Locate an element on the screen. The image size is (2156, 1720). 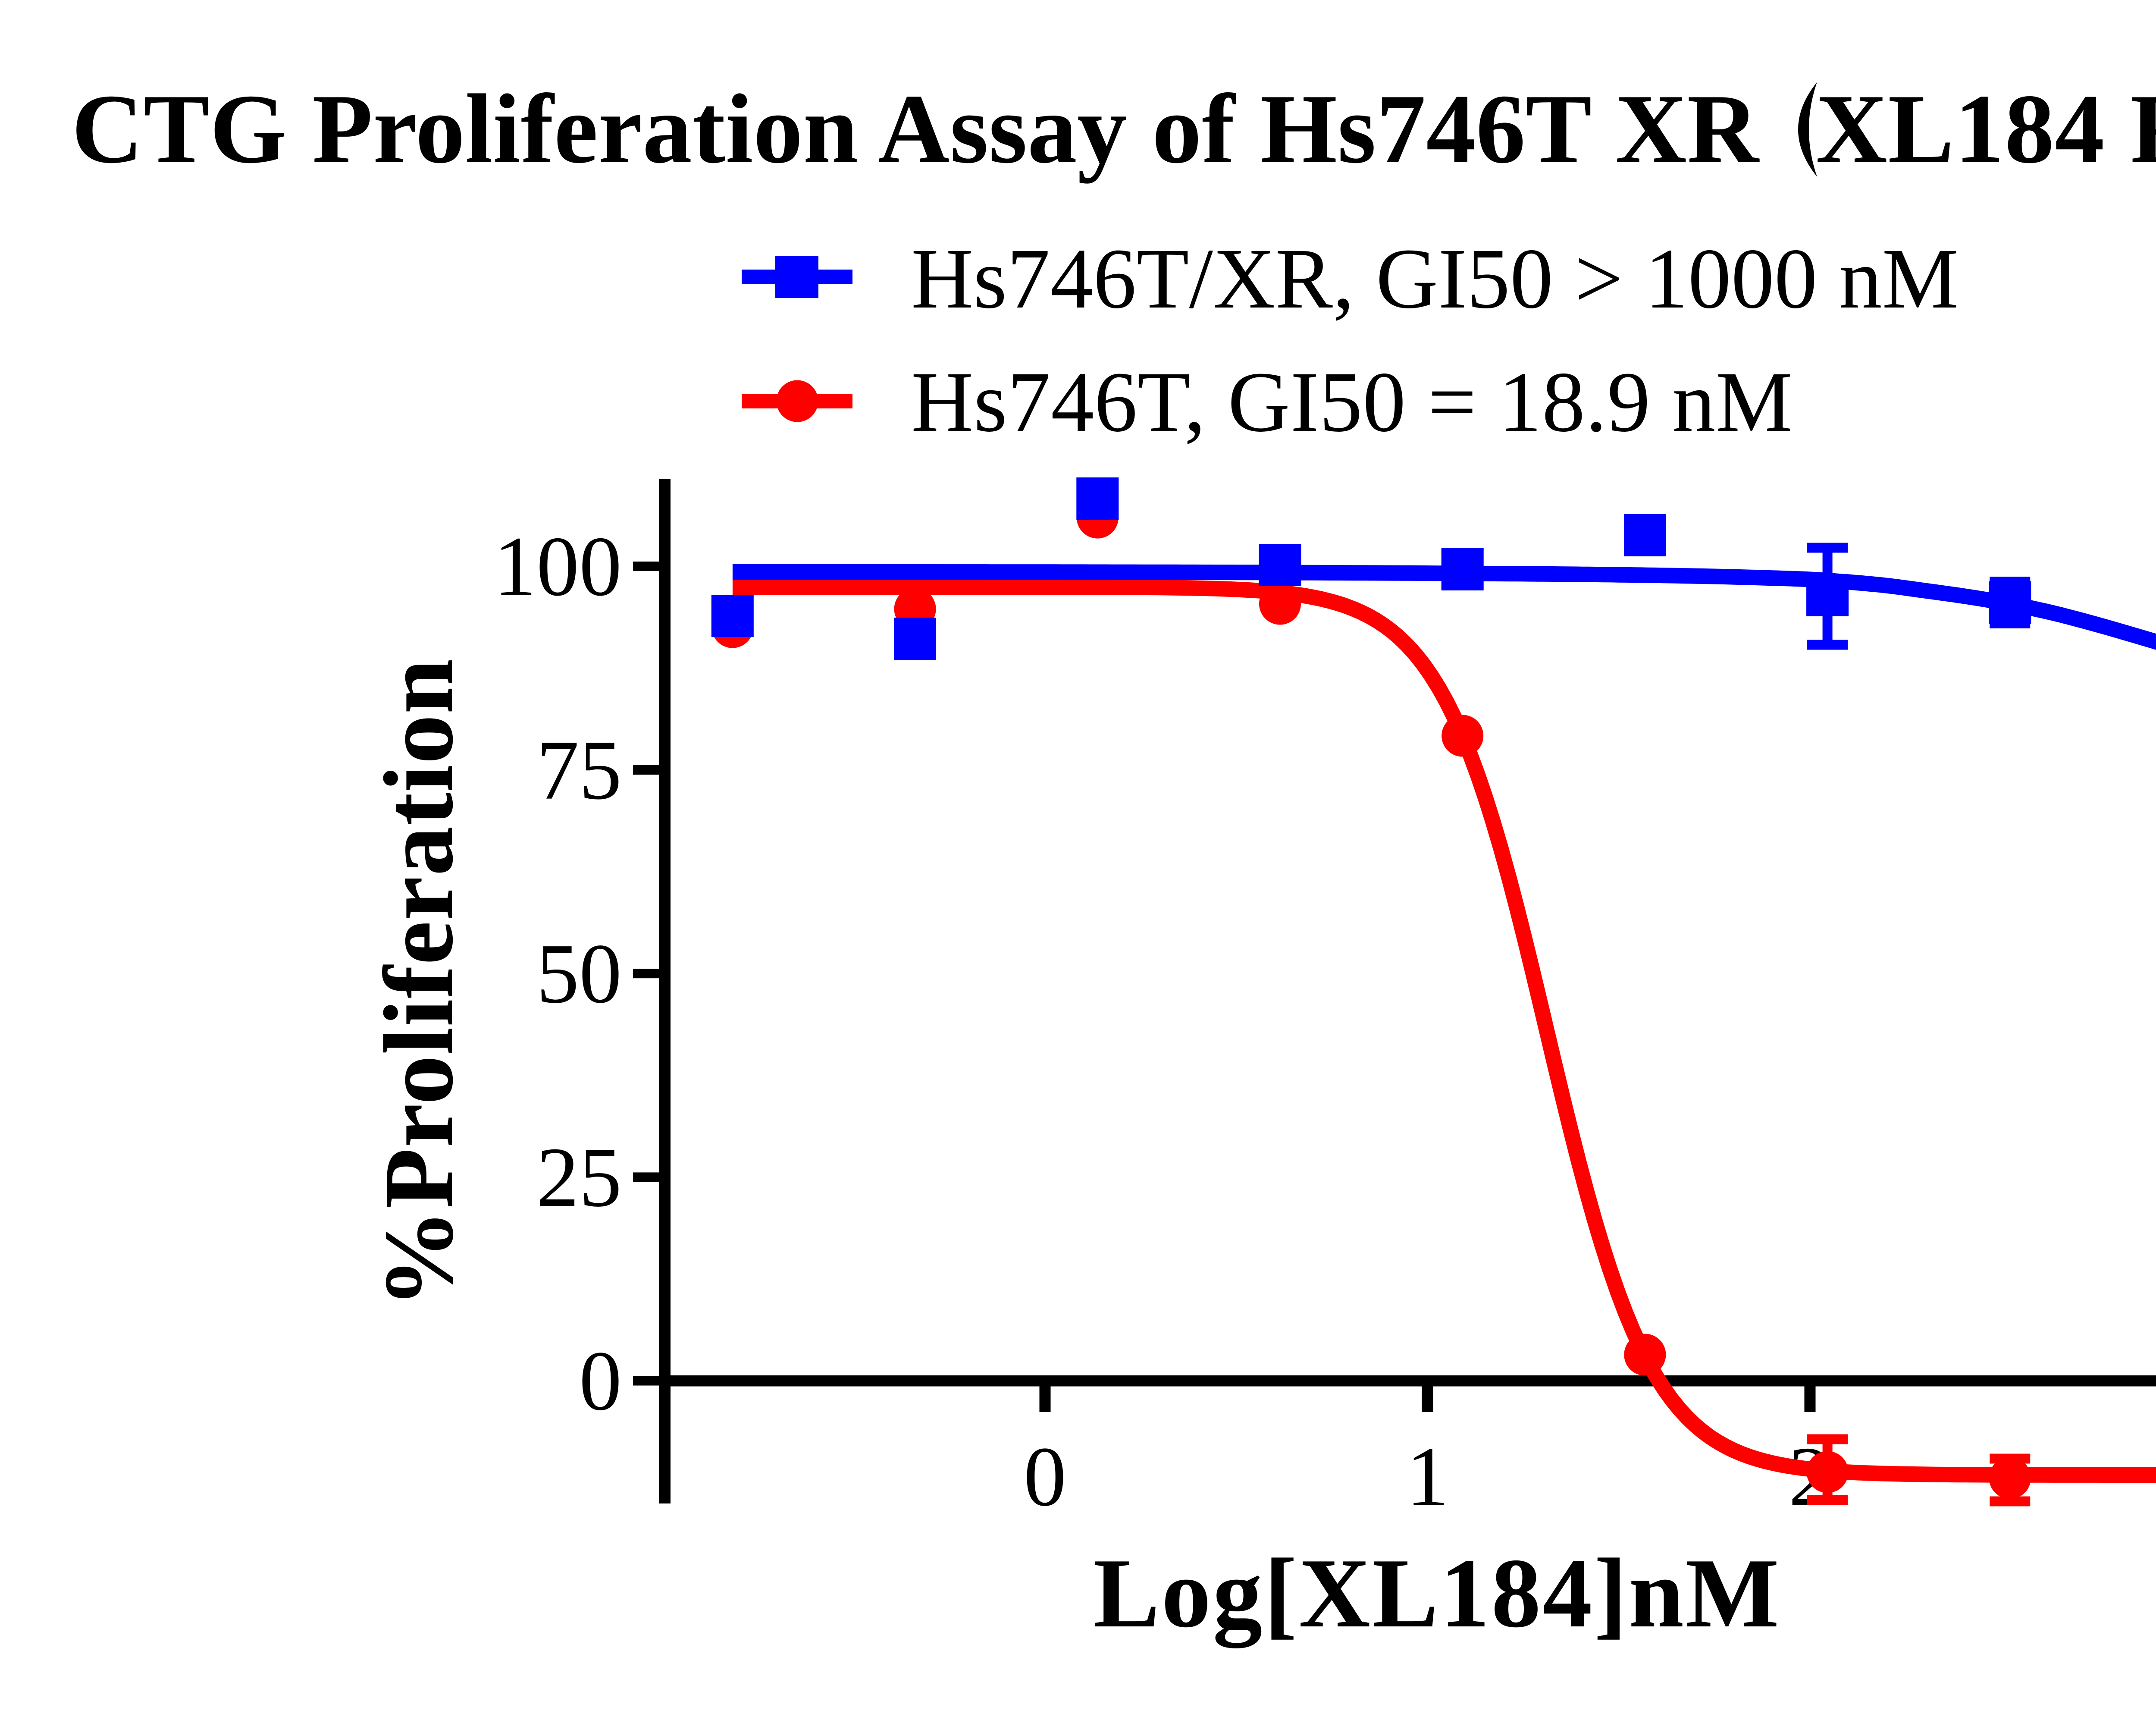
svg-text: 1 is located at coordinates (1427, 1476).